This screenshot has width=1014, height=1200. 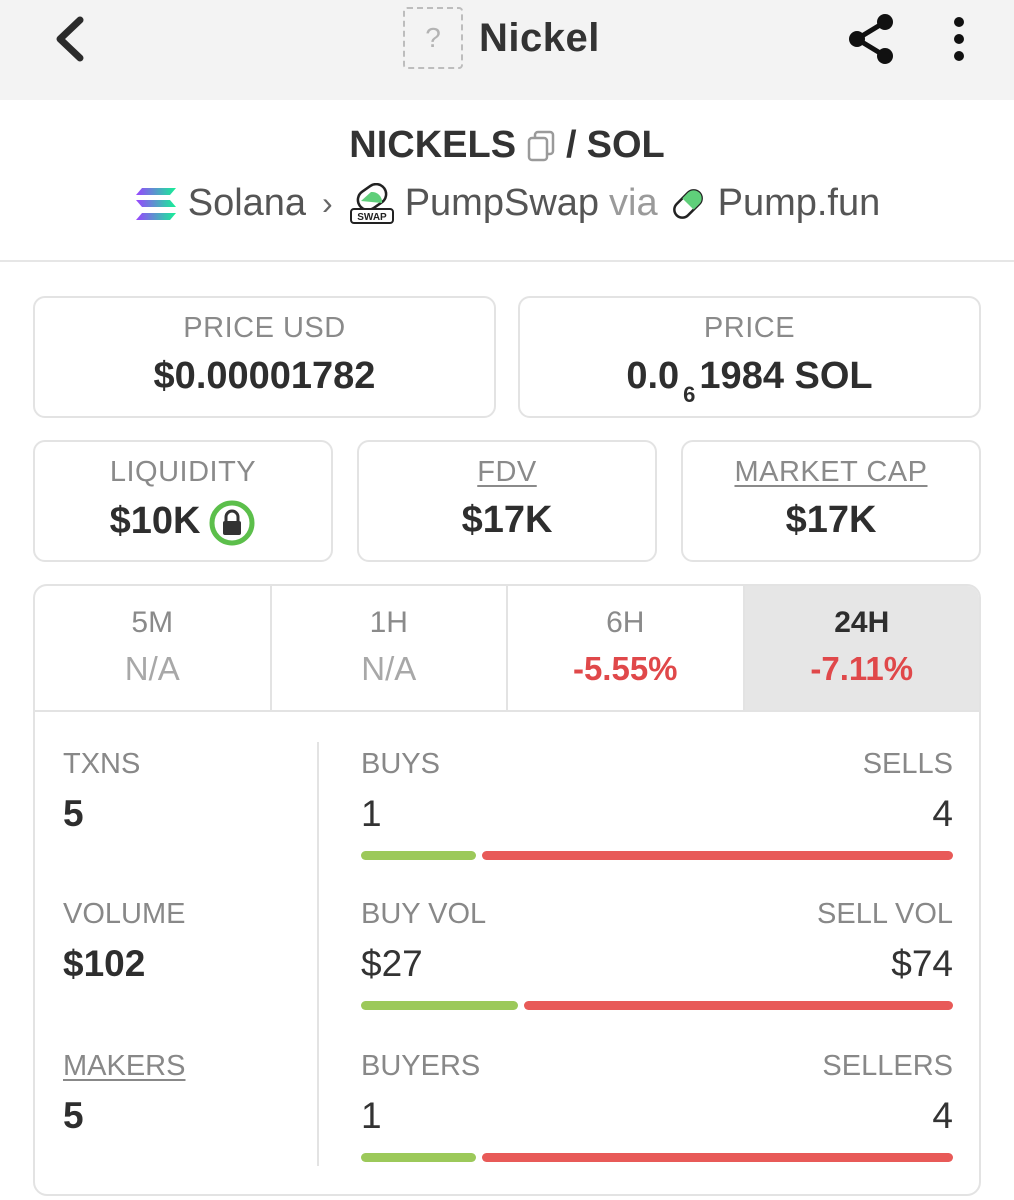 What do you see at coordinates (907, 764) in the screenshot?
I see `sells-label: SELLS` at bounding box center [907, 764].